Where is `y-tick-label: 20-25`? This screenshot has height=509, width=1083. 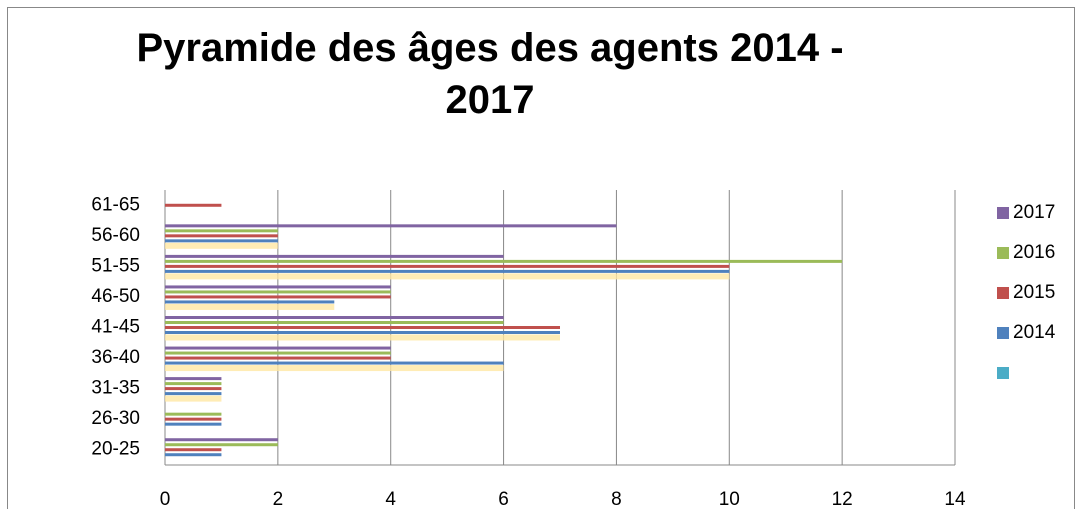 y-tick-label: 20-25 is located at coordinates (115, 449).